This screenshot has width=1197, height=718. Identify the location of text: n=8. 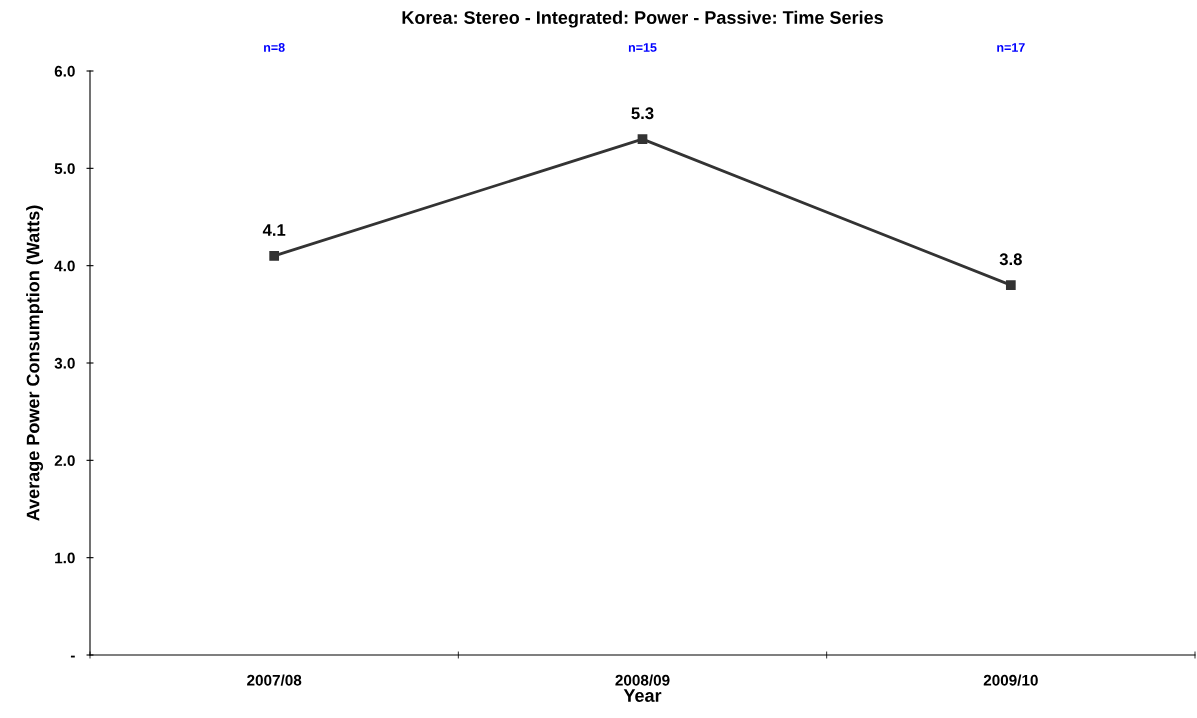
(274, 47).